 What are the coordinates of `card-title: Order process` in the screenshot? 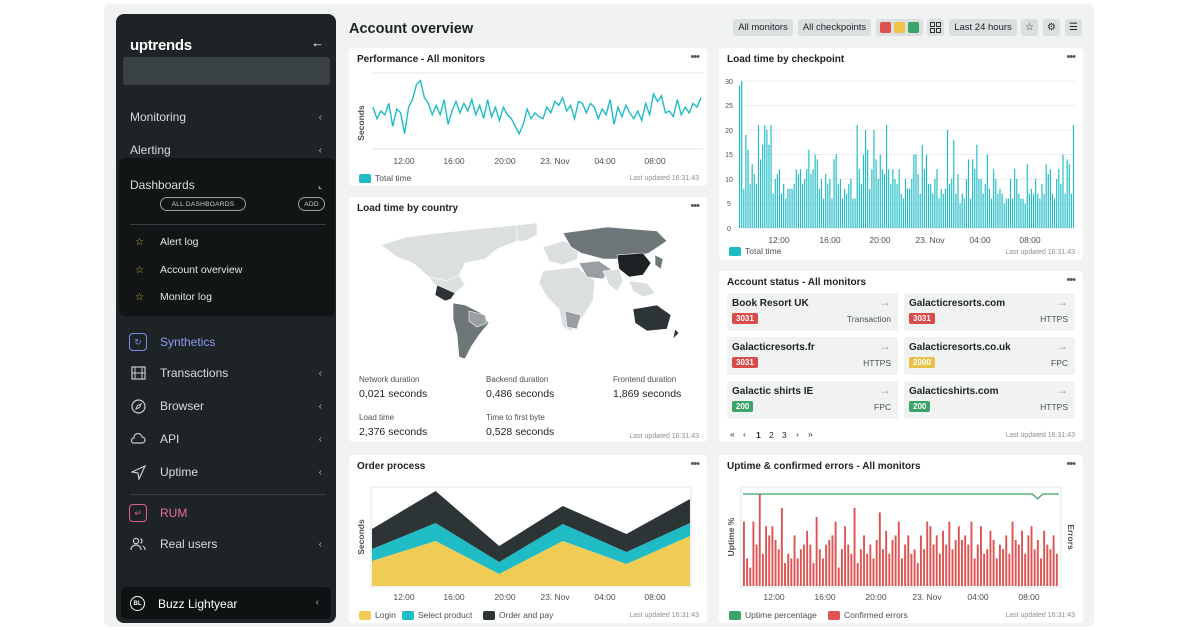 It's located at (391, 466).